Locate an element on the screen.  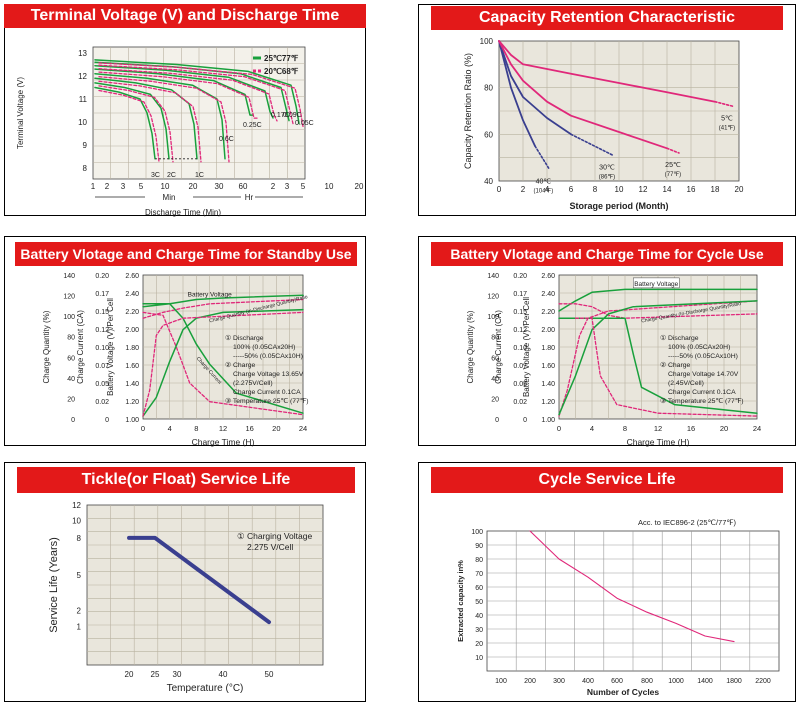
x-tick-label-hr: 20 is located at coordinates (359, 186).